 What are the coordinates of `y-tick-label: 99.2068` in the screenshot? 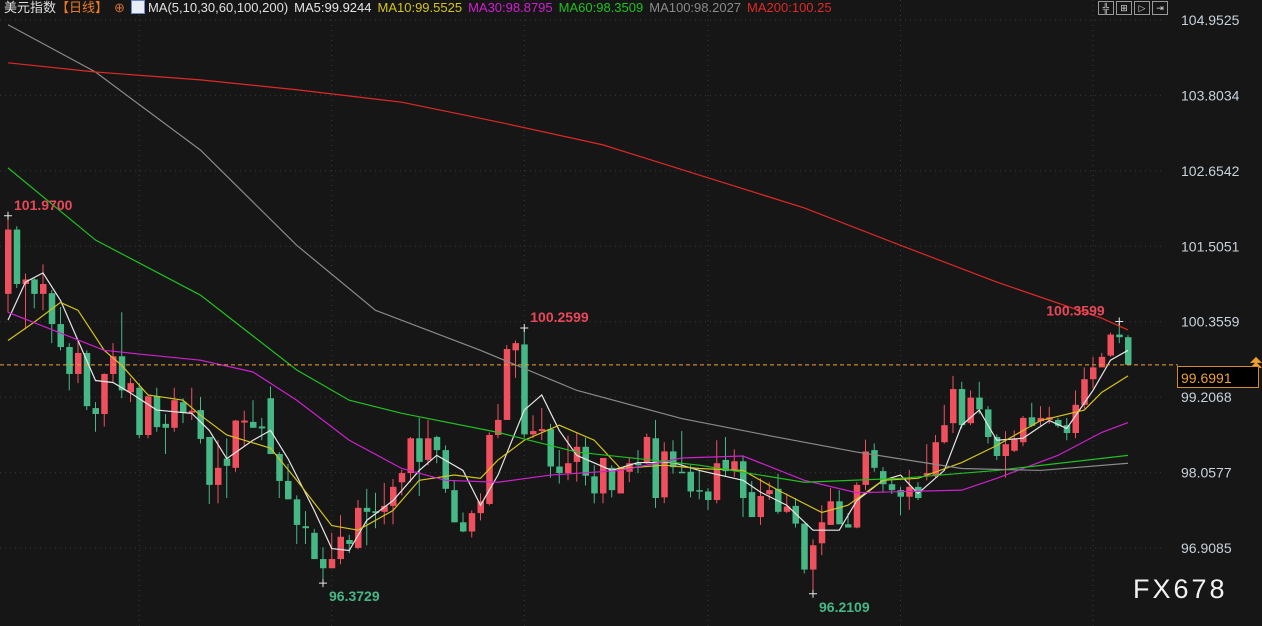 It's located at (1206, 397).